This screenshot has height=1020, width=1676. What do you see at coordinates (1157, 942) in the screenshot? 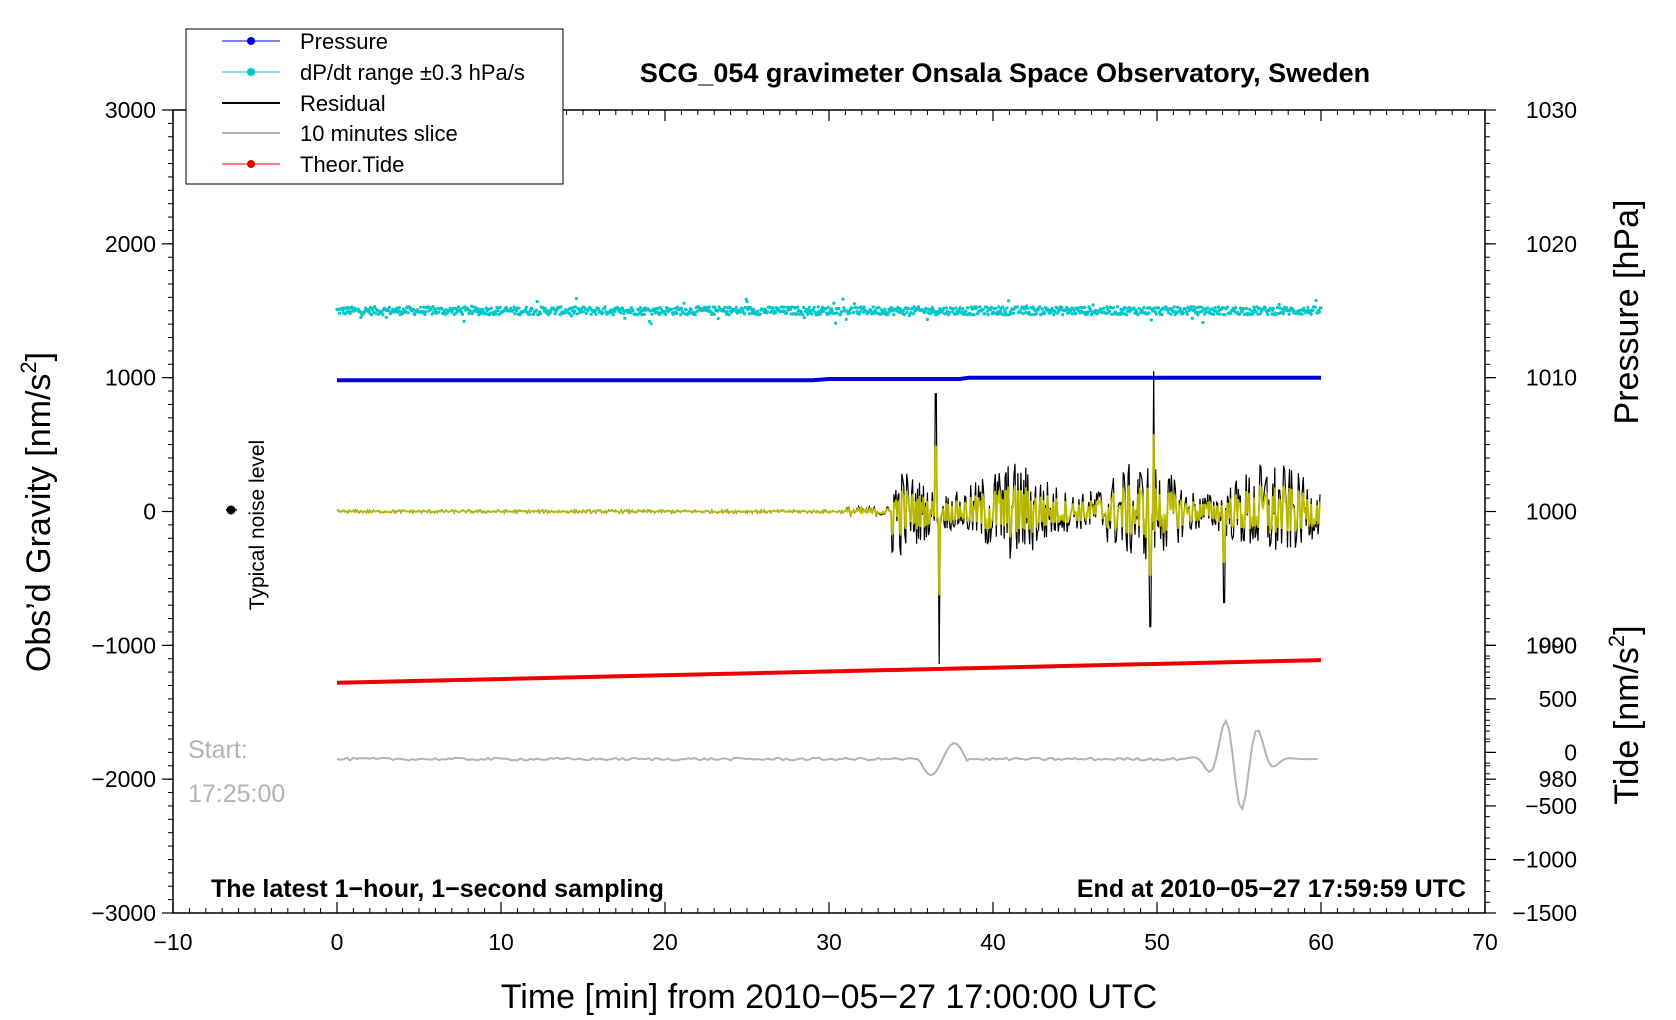
I see `x-tick-label: 50` at bounding box center [1157, 942].